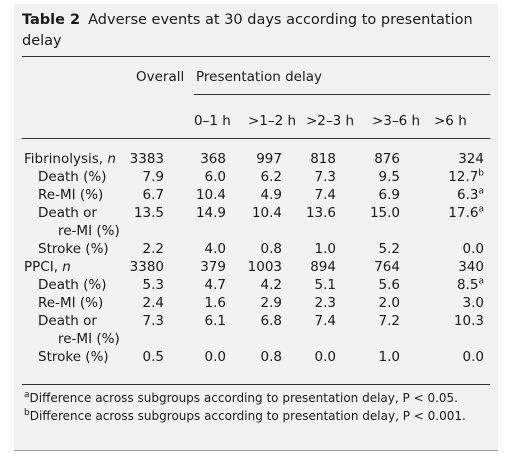 Image resolution: width=510 pixels, height=458 pixels. What do you see at coordinates (469, 321) in the screenshot?
I see `table-cell: 10.3` at bounding box center [469, 321].